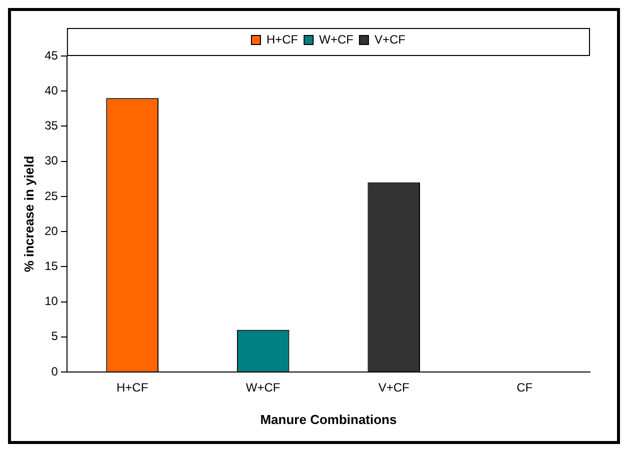 The width and height of the screenshot is (628, 452). What do you see at coordinates (51, 55) in the screenshot?
I see `y-tick-label: 45` at bounding box center [51, 55].